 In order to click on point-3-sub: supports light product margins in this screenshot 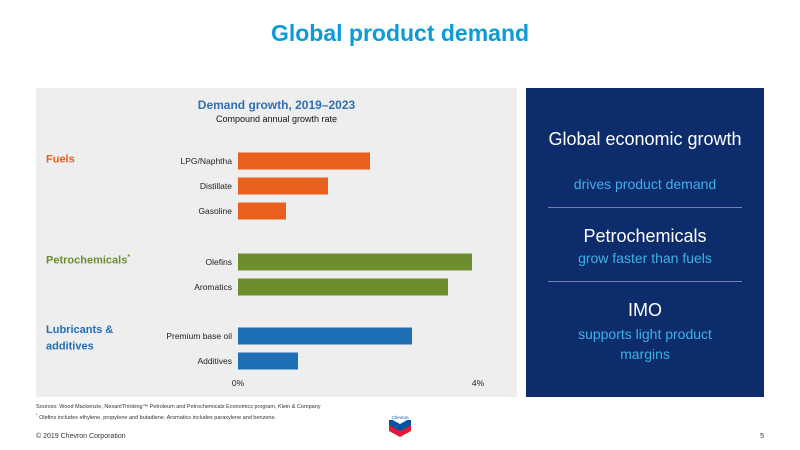, I will do `click(645, 344)`.